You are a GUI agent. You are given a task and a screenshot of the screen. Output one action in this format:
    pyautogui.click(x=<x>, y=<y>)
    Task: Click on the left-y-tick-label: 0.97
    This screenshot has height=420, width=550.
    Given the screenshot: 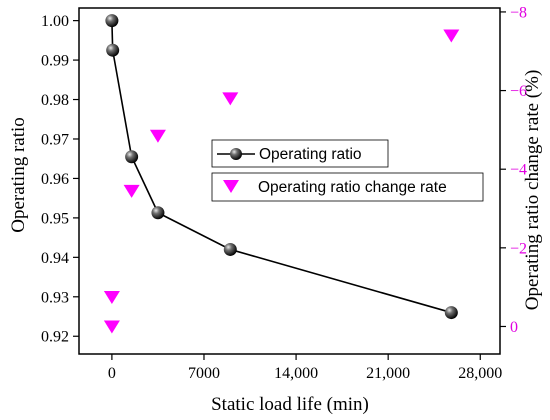 What is the action you would take?
    pyautogui.click(x=55, y=139)
    